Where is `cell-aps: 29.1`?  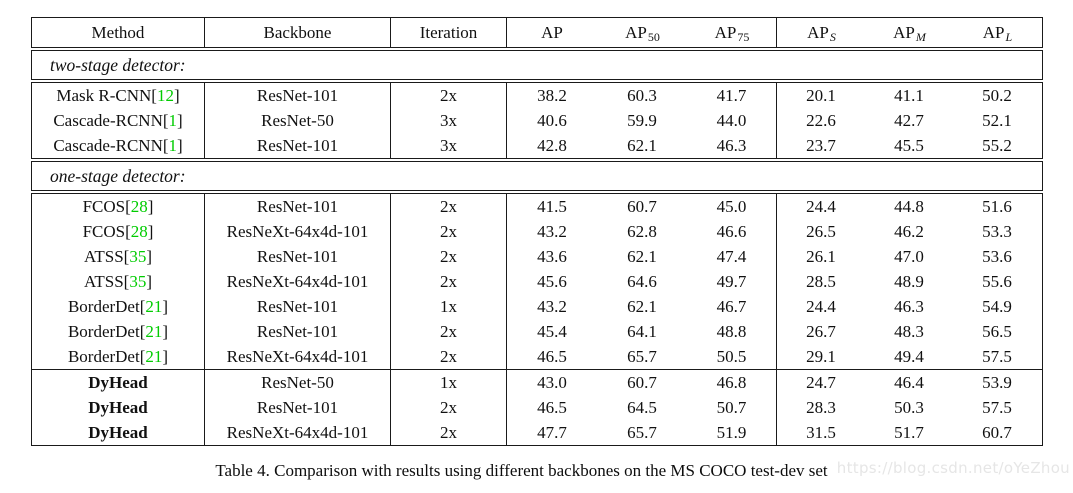
cell-aps: 29.1 is located at coordinates (821, 356).